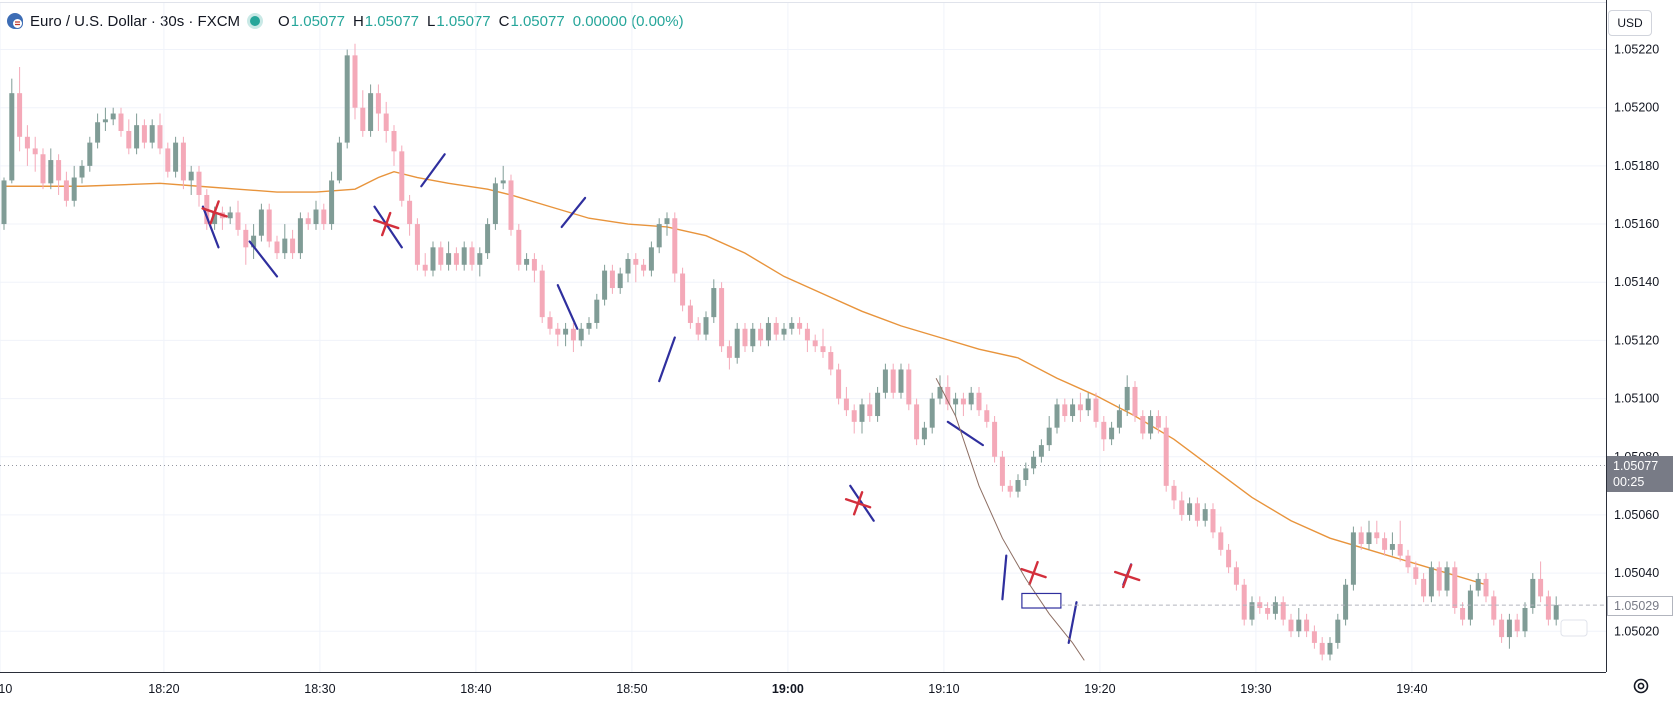 The image size is (1674, 703). Describe the element at coordinates (1640, 606) in the screenshot. I see `position-price-tag: 1.05029` at that location.